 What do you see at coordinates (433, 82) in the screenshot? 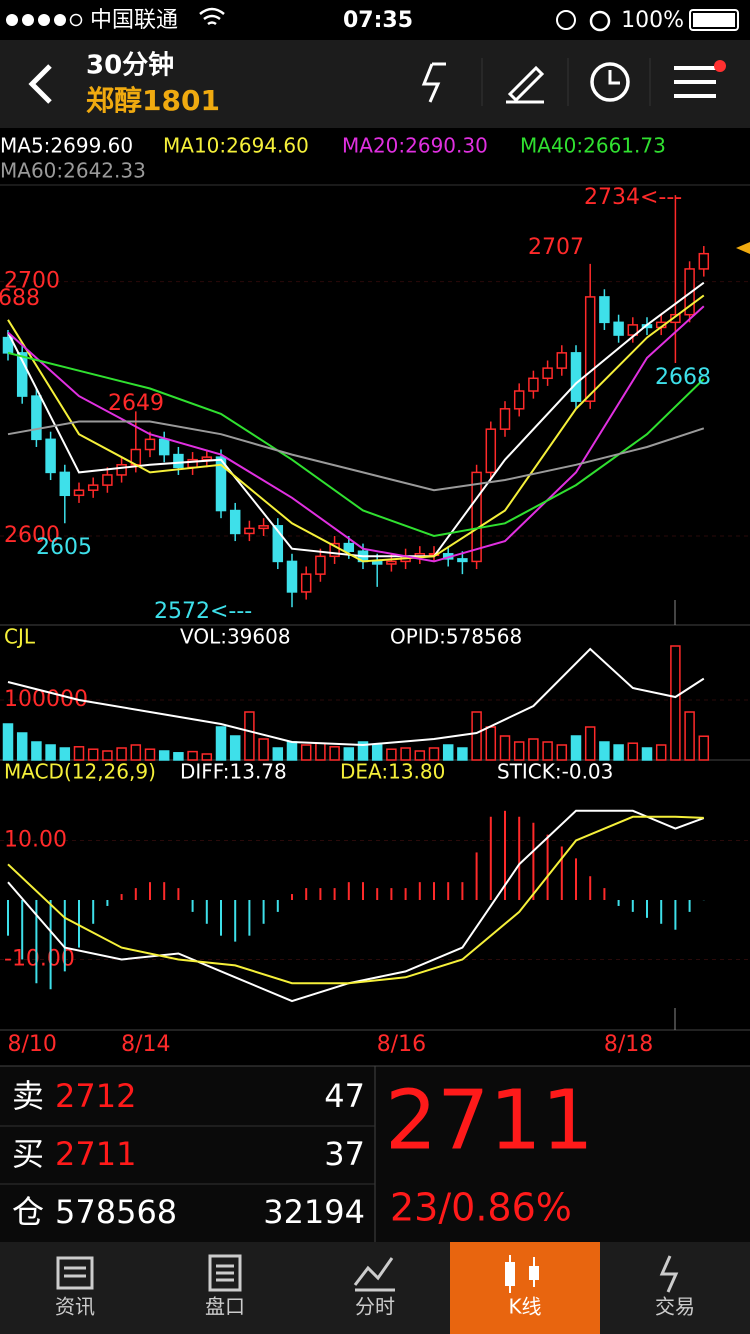
I see `flash-button` at bounding box center [433, 82].